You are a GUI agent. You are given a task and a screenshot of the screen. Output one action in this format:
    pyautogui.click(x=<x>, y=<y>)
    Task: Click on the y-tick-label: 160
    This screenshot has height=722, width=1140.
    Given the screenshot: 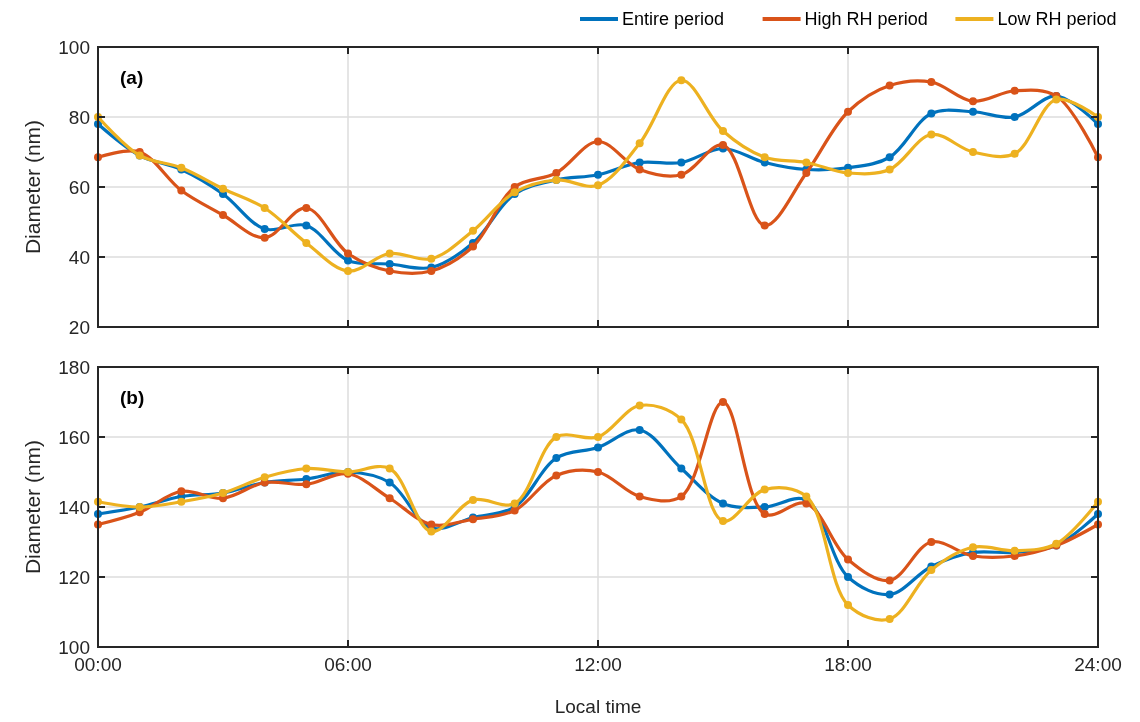 What is the action you would take?
    pyautogui.click(x=74, y=437)
    